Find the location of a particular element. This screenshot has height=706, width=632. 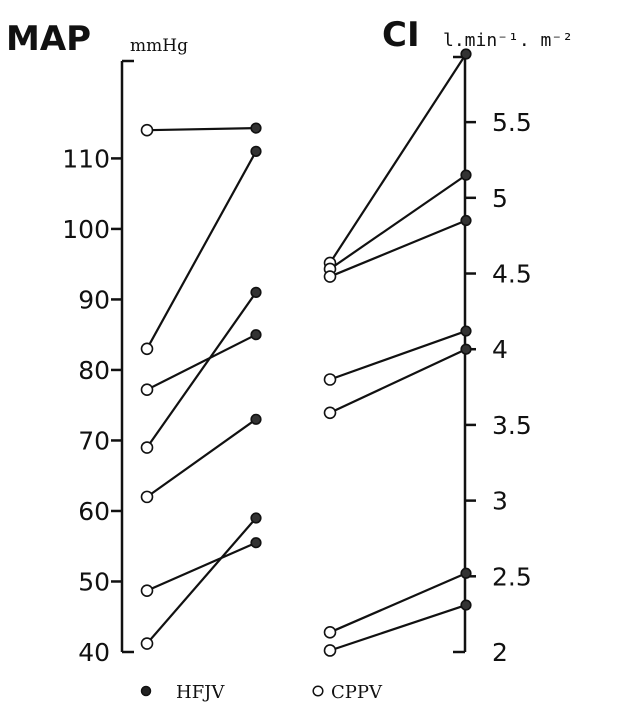

ci-tick-label-2: 2 is located at coordinates (500, 652).